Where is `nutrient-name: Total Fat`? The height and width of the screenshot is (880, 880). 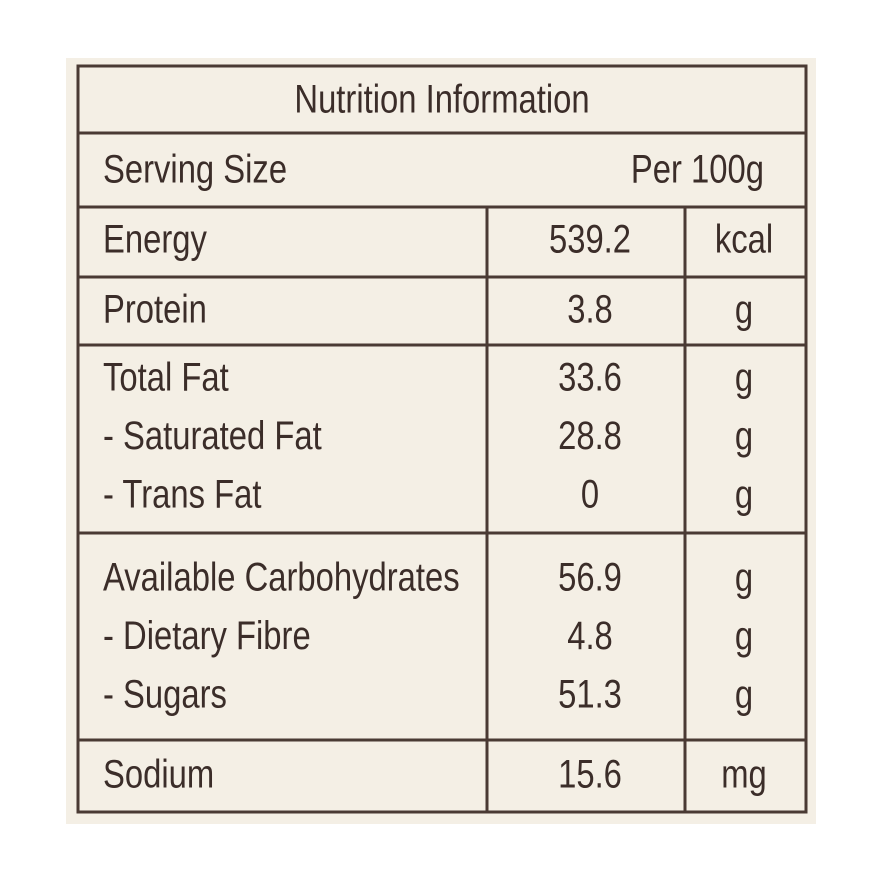
nutrient-name: Total Fat is located at coordinates (166, 376).